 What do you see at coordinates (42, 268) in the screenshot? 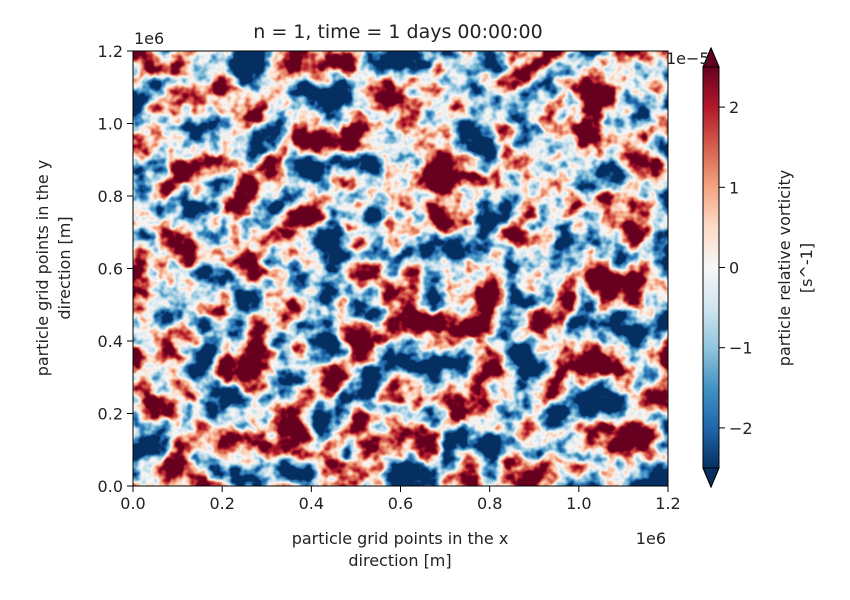
I see `y-axis-label-line-1: particle grid points in the y` at bounding box center [42, 268].